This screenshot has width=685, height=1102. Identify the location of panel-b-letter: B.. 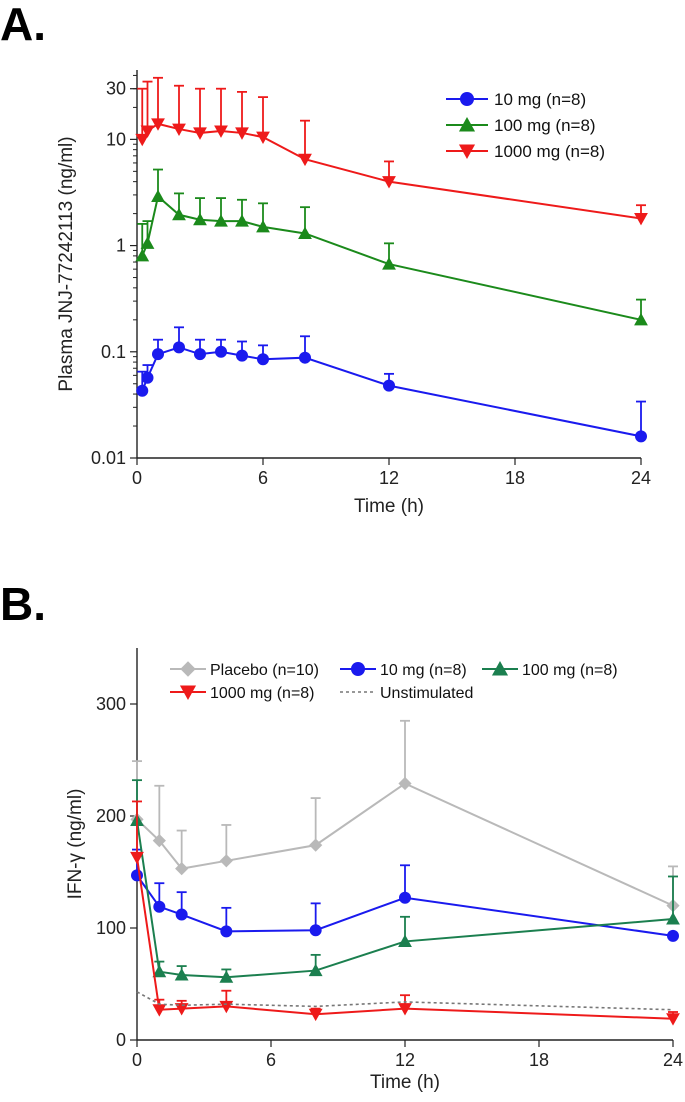
(23, 604).